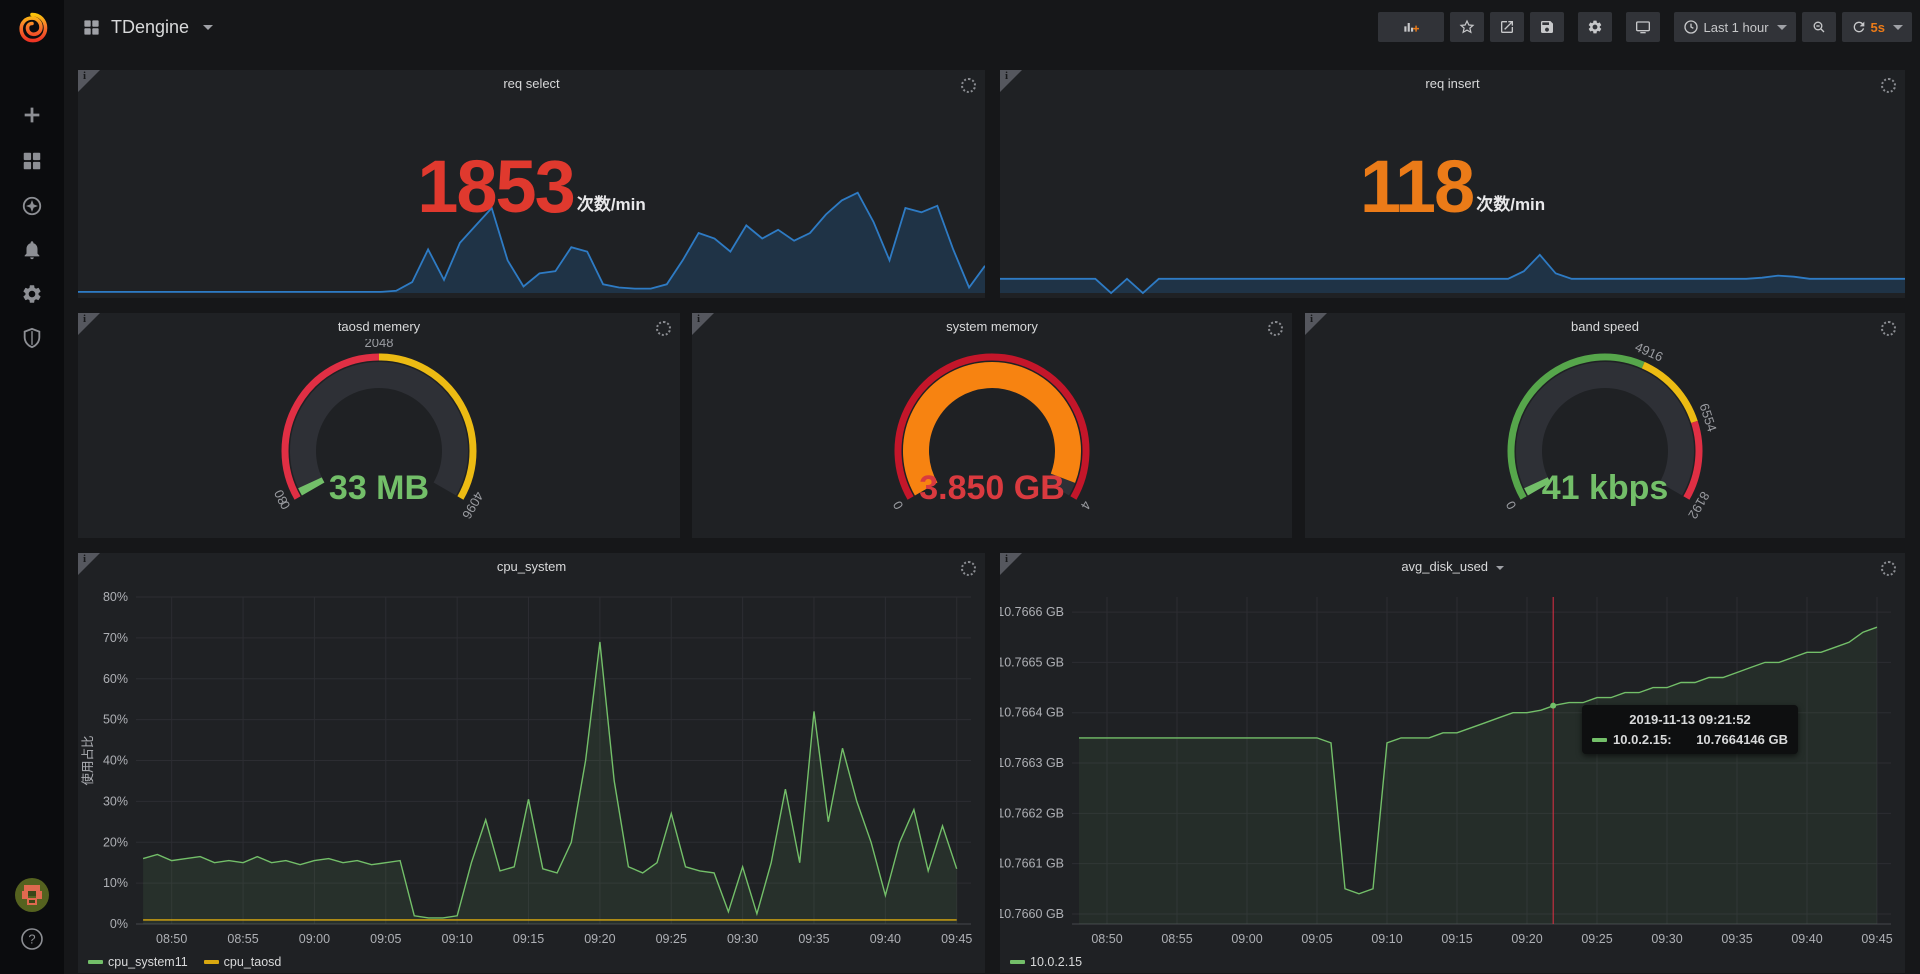 The image size is (1920, 974). I want to click on svg-text: 09:05, so click(1316, 939).